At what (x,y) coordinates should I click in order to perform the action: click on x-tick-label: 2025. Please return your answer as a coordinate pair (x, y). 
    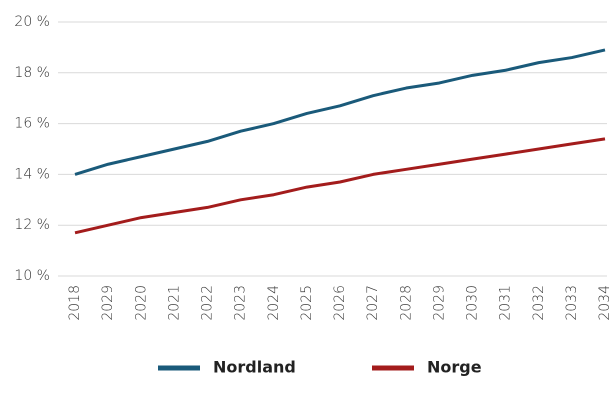
    Looking at the image, I should click on (307, 303).